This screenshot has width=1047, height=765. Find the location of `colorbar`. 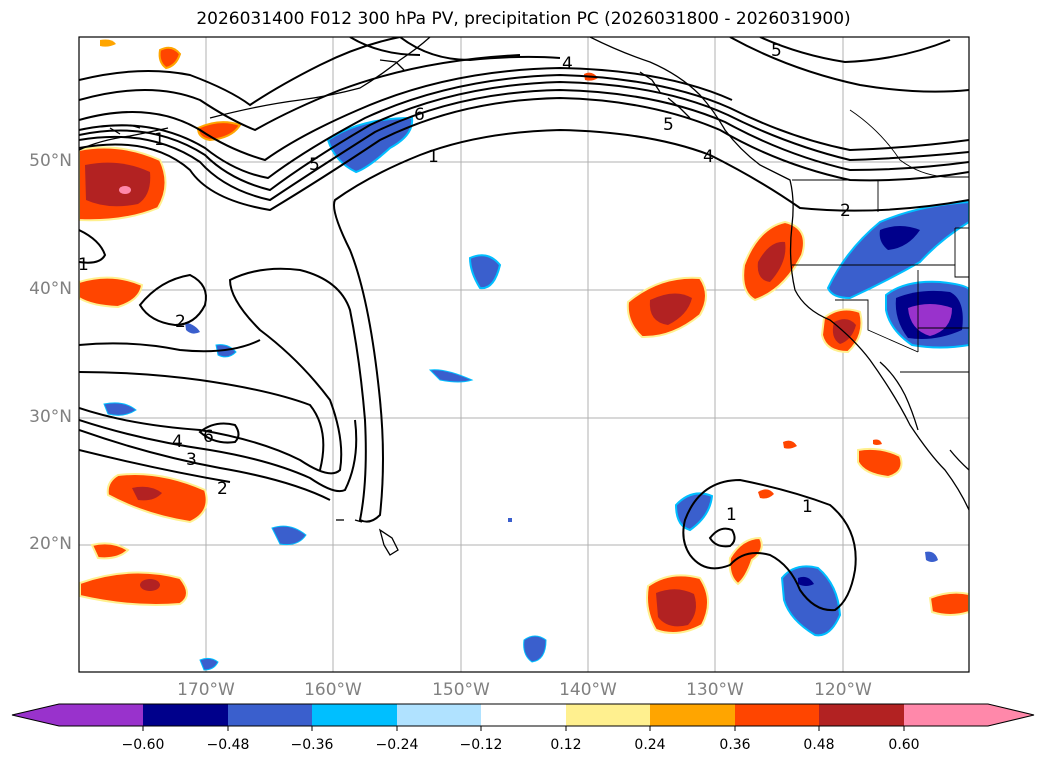

colorbar is located at coordinates (523, 717).